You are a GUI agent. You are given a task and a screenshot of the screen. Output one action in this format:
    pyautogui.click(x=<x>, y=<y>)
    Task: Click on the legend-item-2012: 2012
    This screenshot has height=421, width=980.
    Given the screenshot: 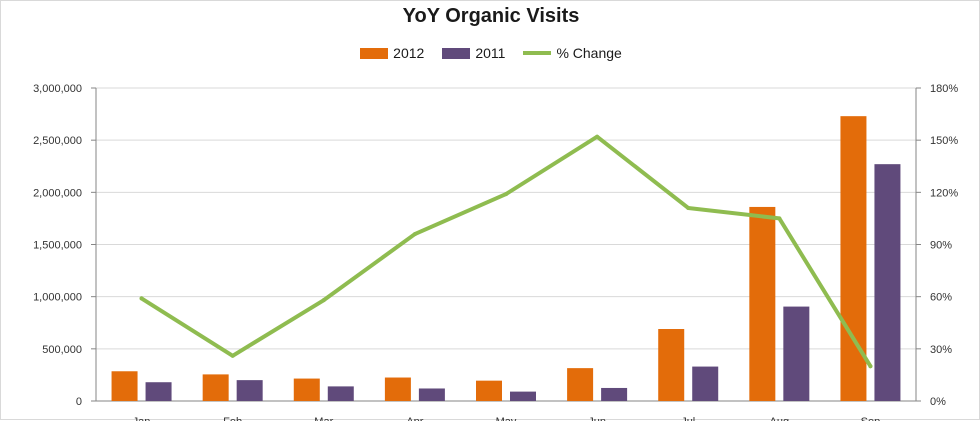 What is the action you would take?
    pyautogui.click(x=392, y=53)
    